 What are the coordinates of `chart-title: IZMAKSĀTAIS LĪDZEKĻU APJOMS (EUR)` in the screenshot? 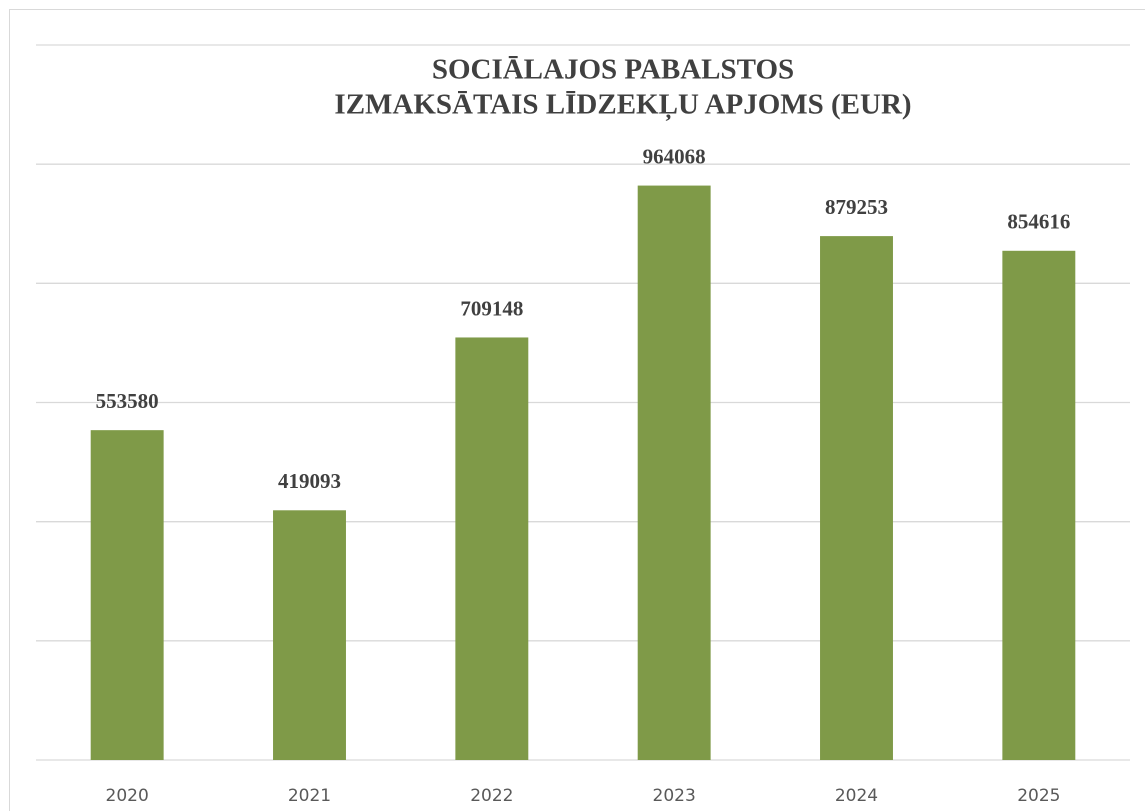 It's located at (622, 105).